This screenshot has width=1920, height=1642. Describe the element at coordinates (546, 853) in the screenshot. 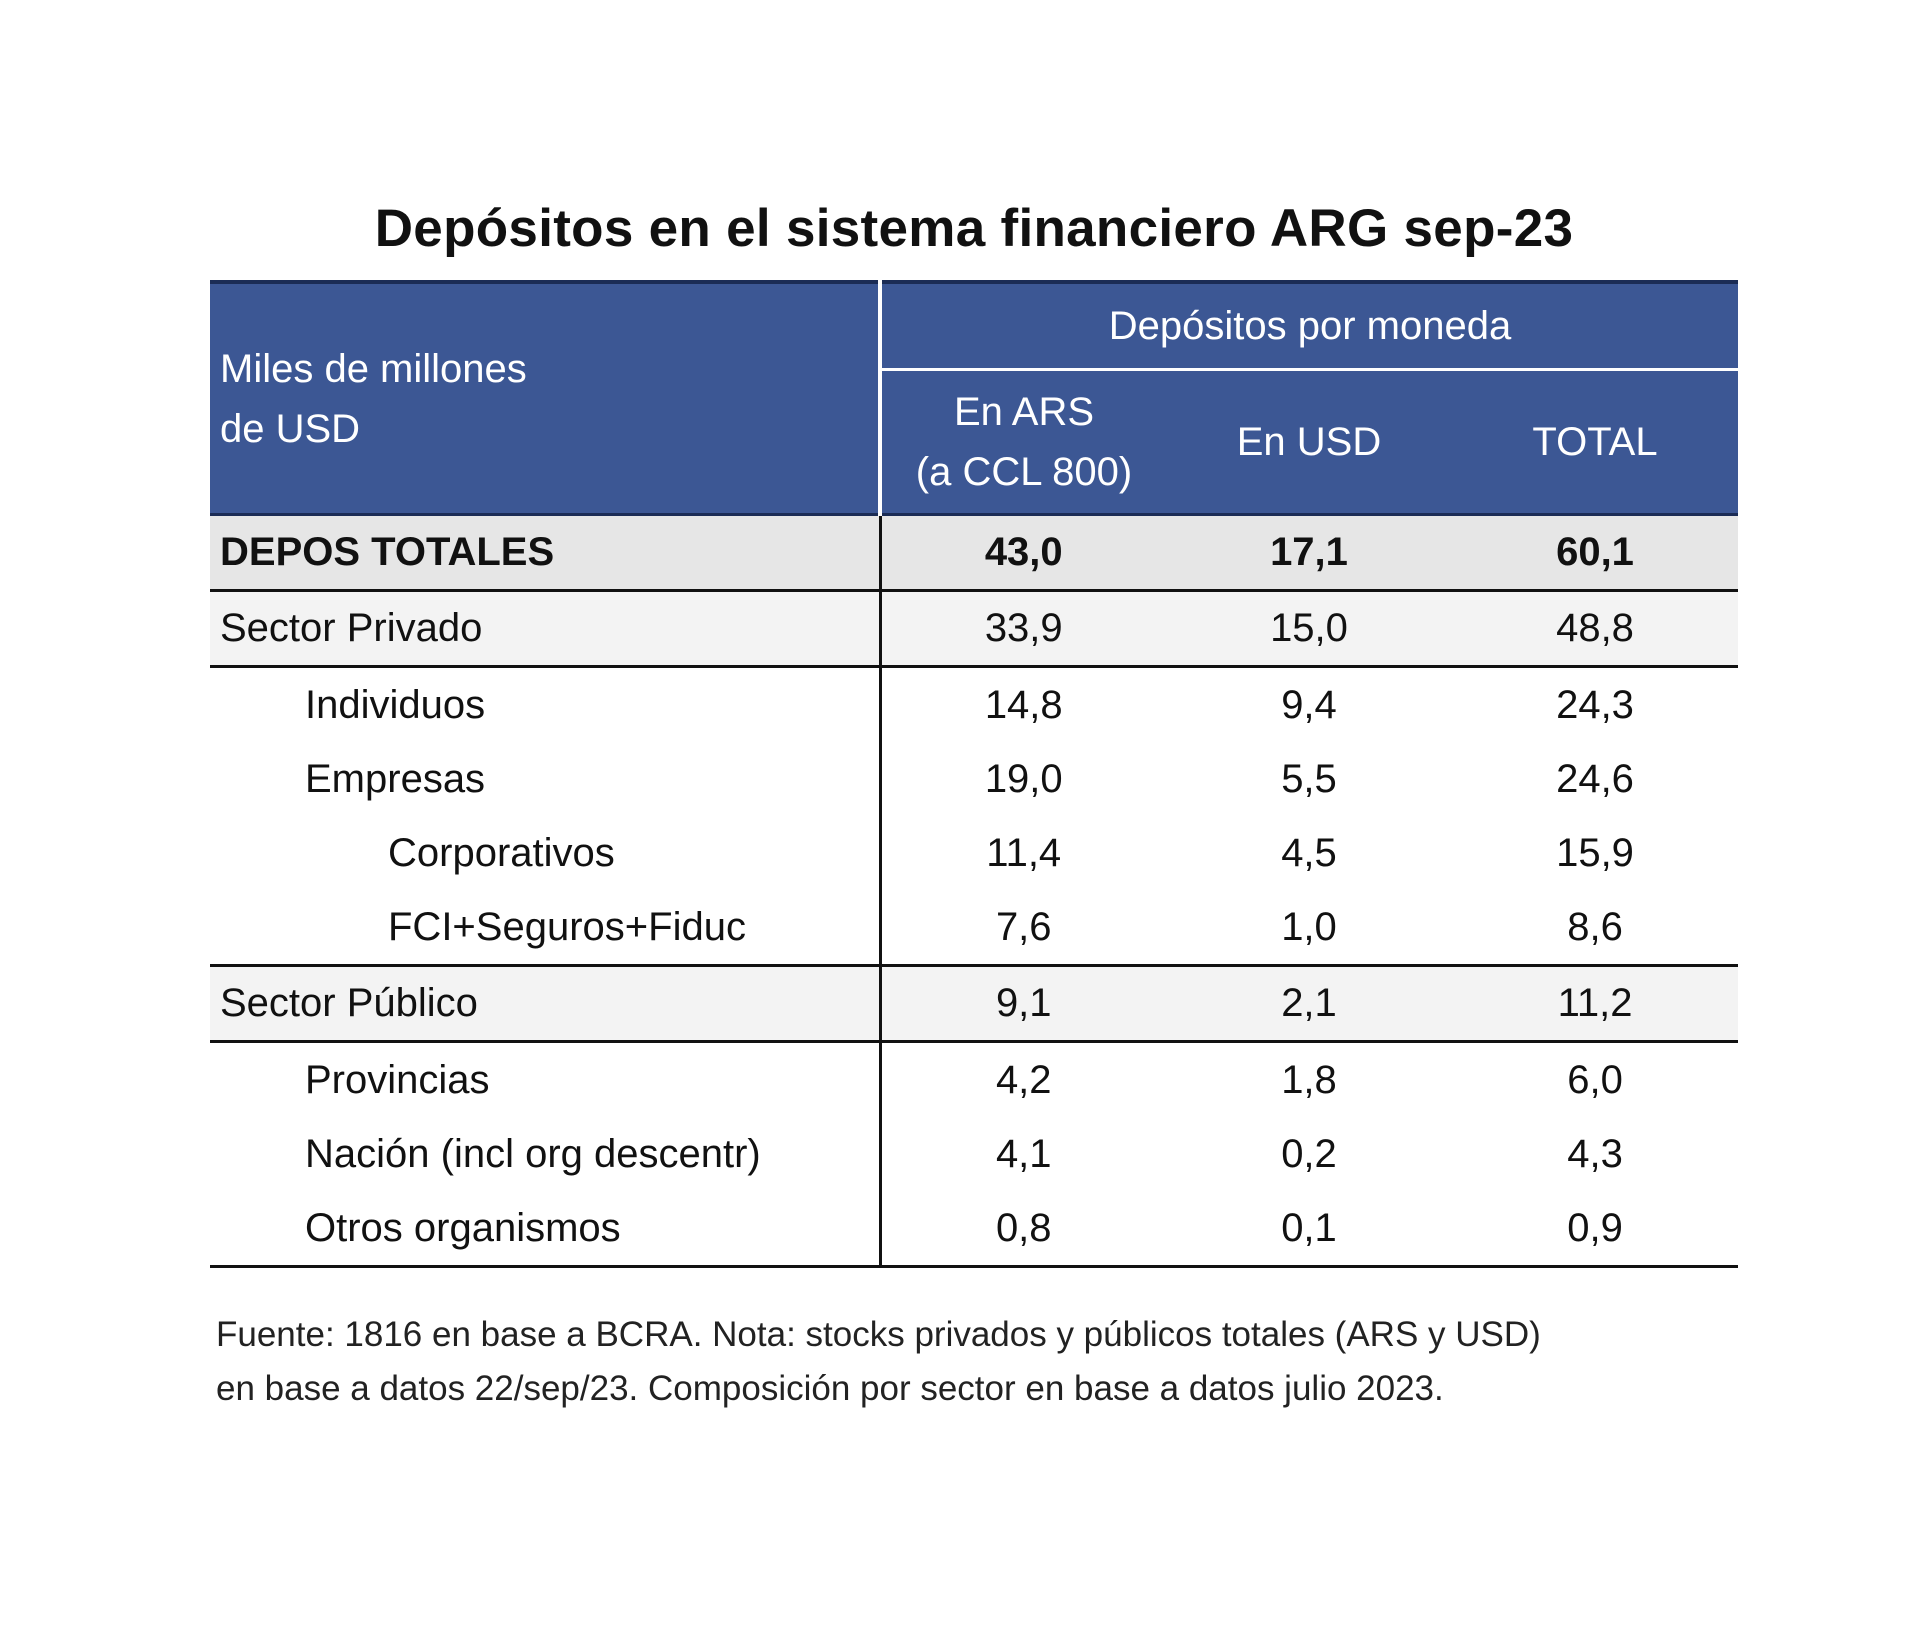

I see `row-label: Corporativos` at that location.